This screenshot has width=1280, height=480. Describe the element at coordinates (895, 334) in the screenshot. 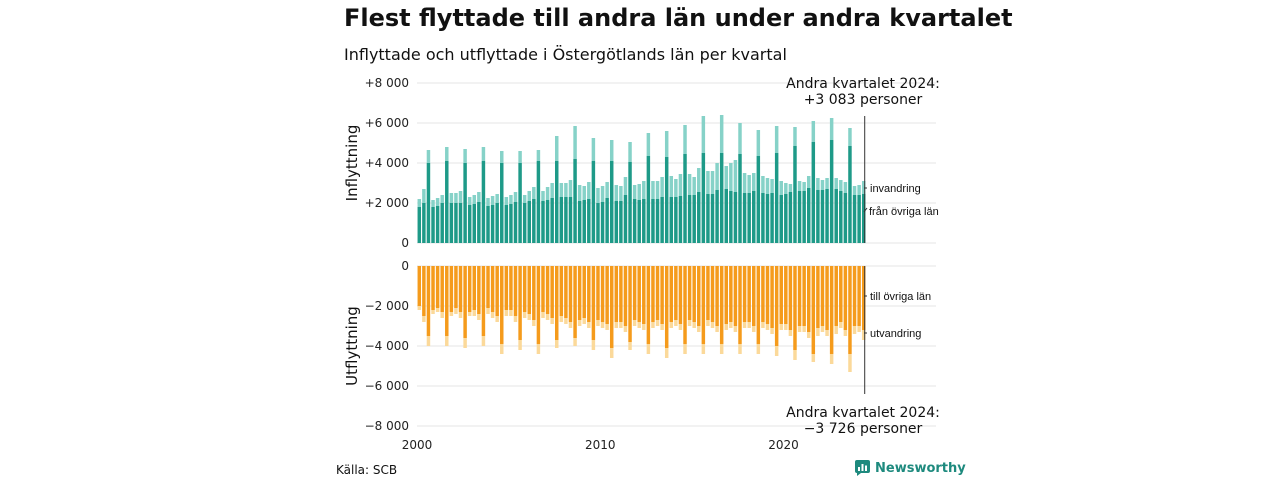

I see `series-label-utvandring: utvandring` at that location.